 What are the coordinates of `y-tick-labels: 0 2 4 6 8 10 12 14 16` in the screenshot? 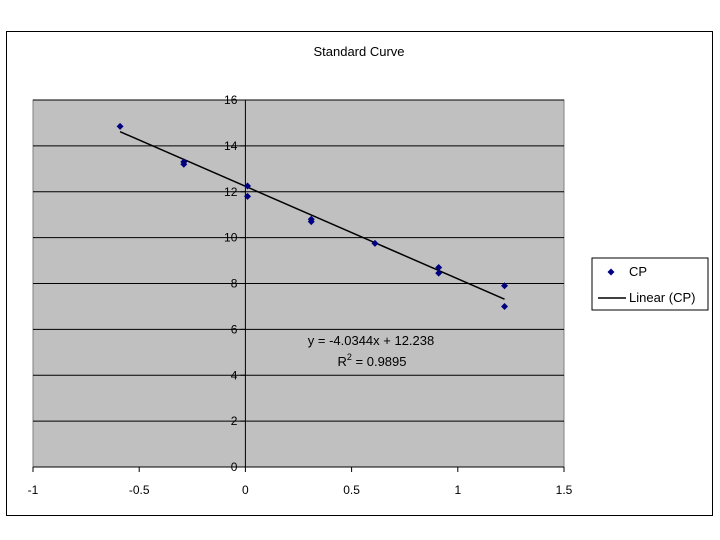 It's located at (231, 283).